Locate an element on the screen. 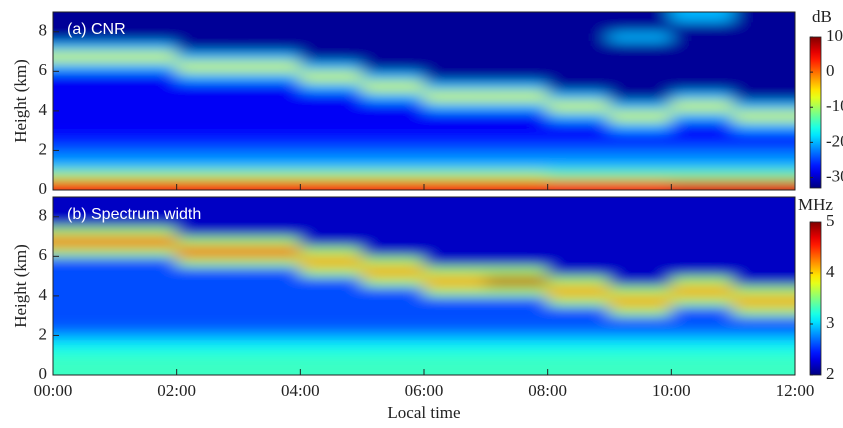 Image resolution: width=843 pixels, height=428 pixels. x-tick-label: 00:00 is located at coordinates (53, 390).